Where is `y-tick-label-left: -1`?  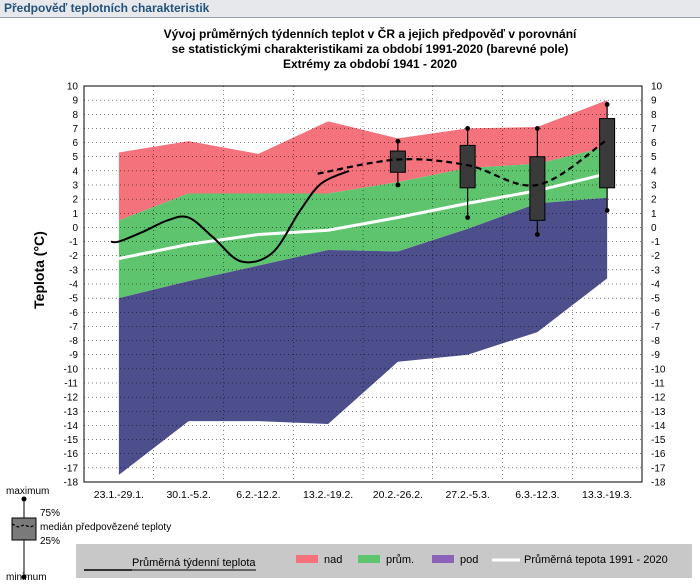 y-tick-label-left: -1 is located at coordinates (73, 242).